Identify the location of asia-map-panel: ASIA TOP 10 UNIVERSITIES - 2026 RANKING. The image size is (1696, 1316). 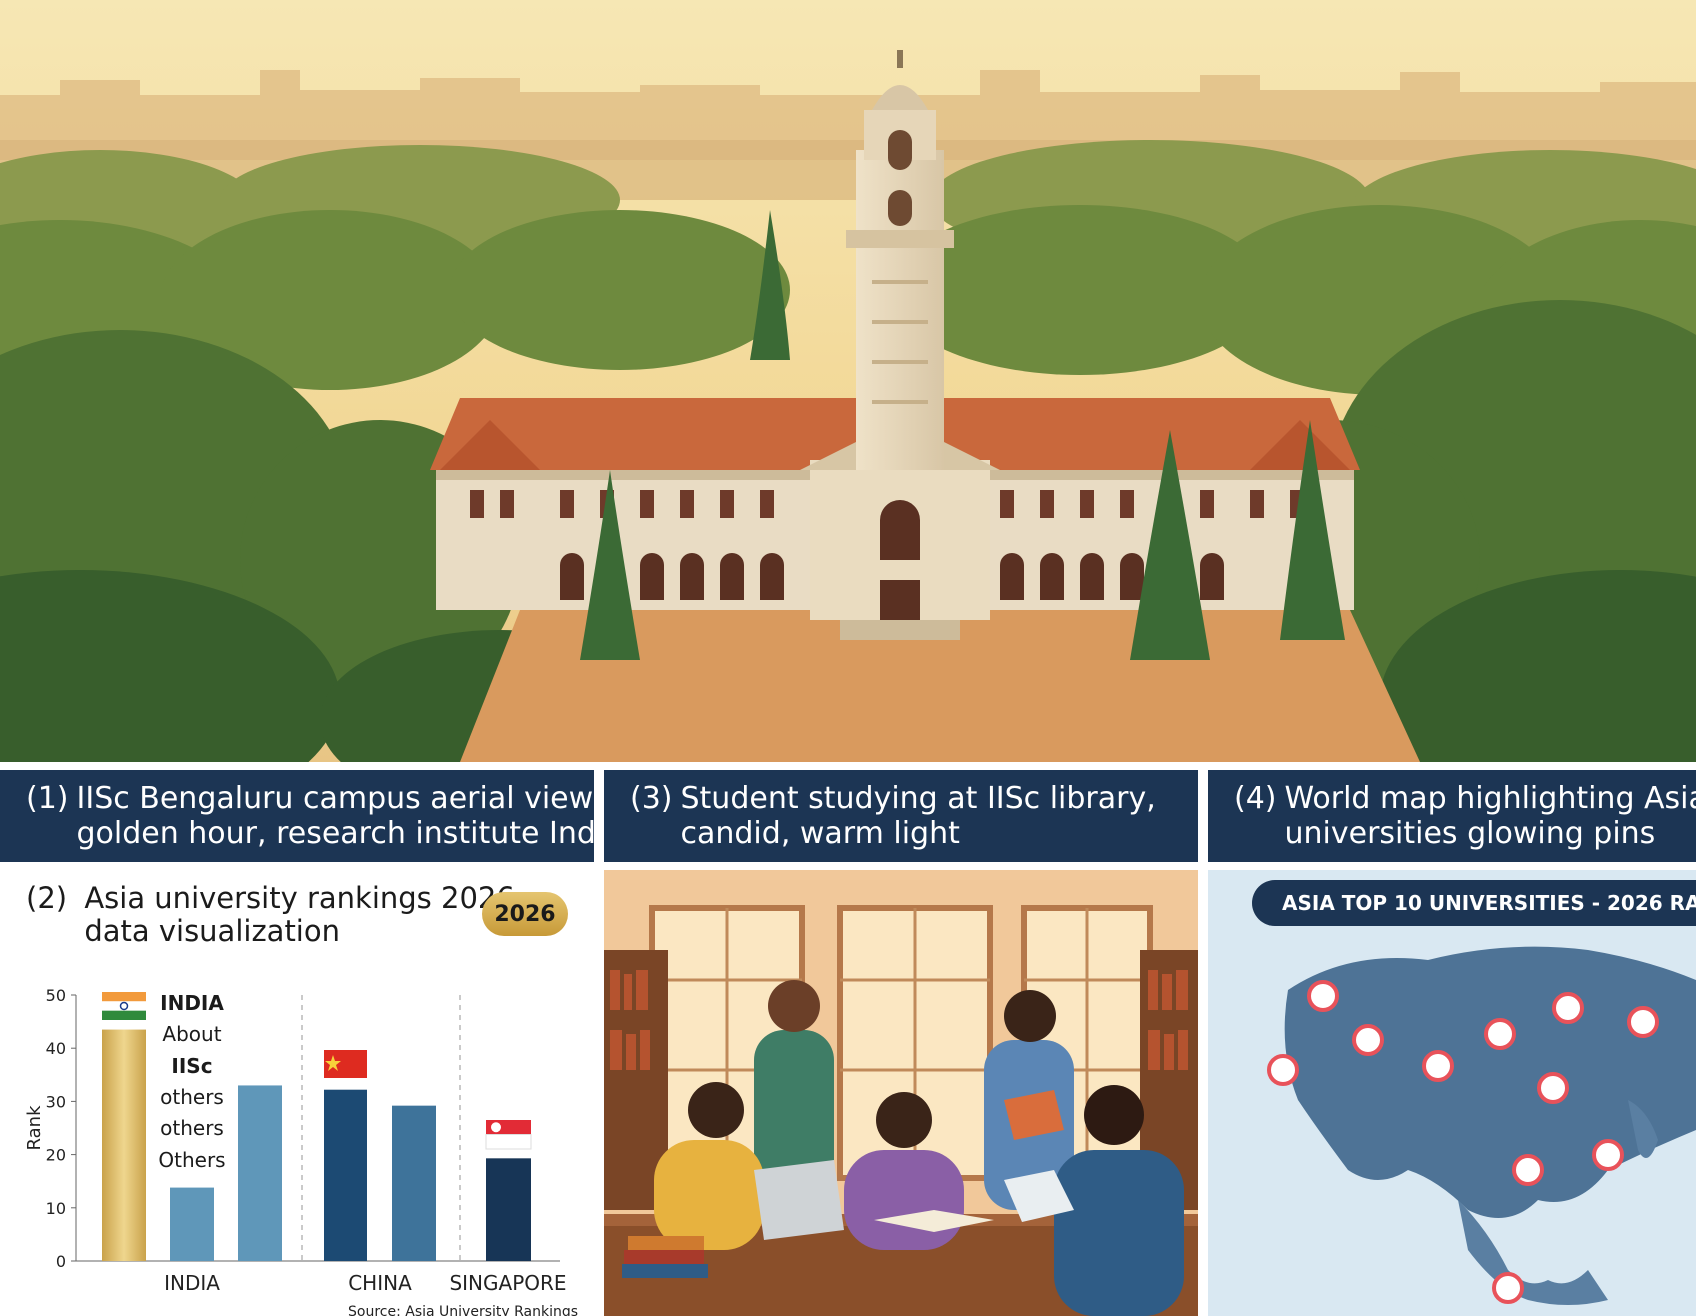
(1452, 1093).